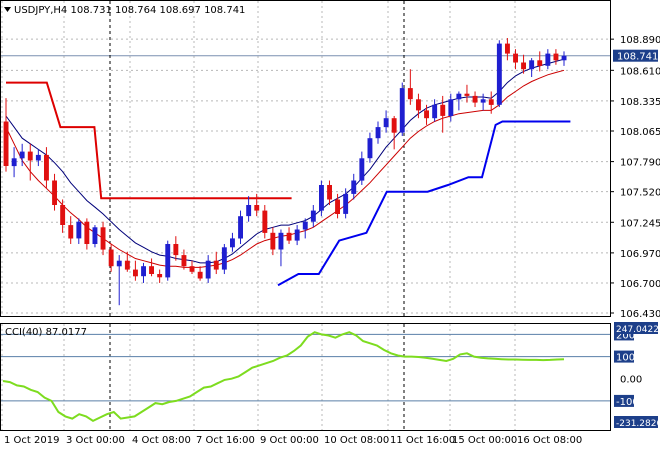 This screenshot has width=660, height=450. Describe the element at coordinates (625, 335) in the screenshot. I see `cci-level-tag-text: 200` at that location.